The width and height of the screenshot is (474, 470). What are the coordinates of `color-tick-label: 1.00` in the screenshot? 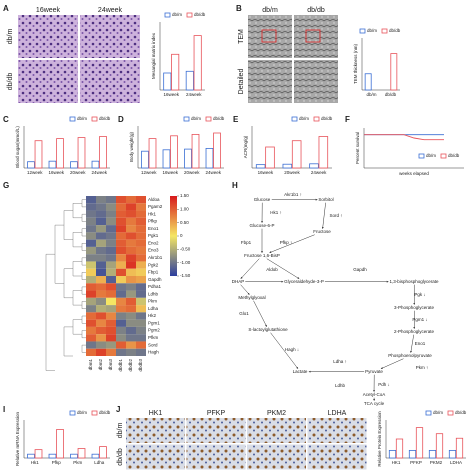 It's located at (184, 209).